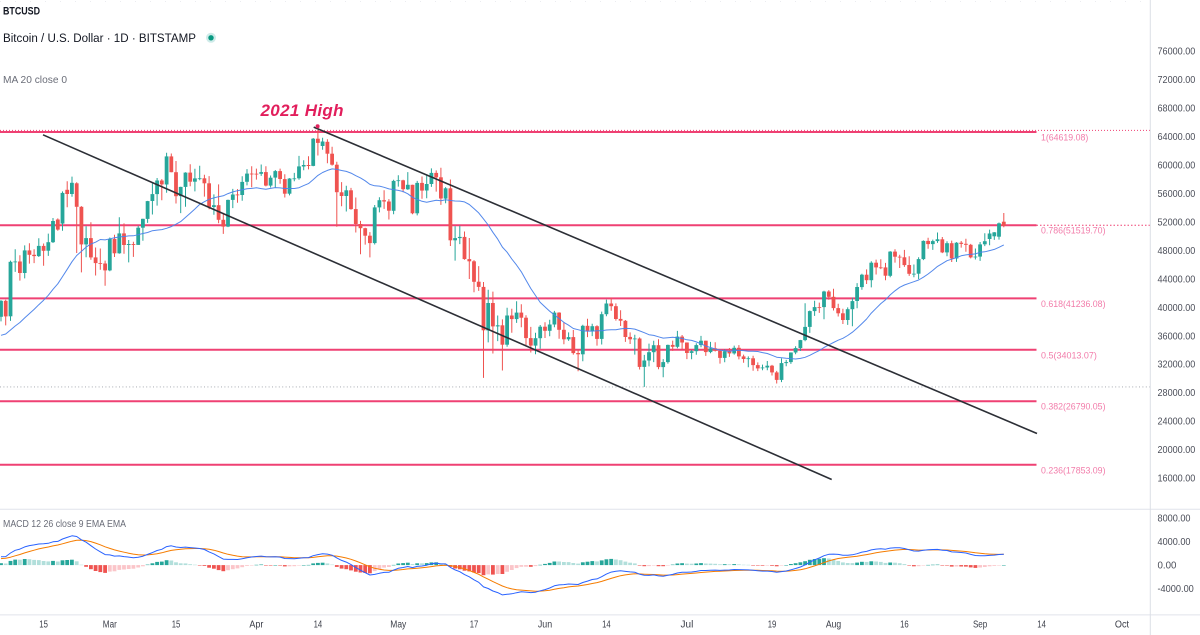 The width and height of the screenshot is (1200, 635). I want to click on svg-text: -4000.00, so click(1176, 589).